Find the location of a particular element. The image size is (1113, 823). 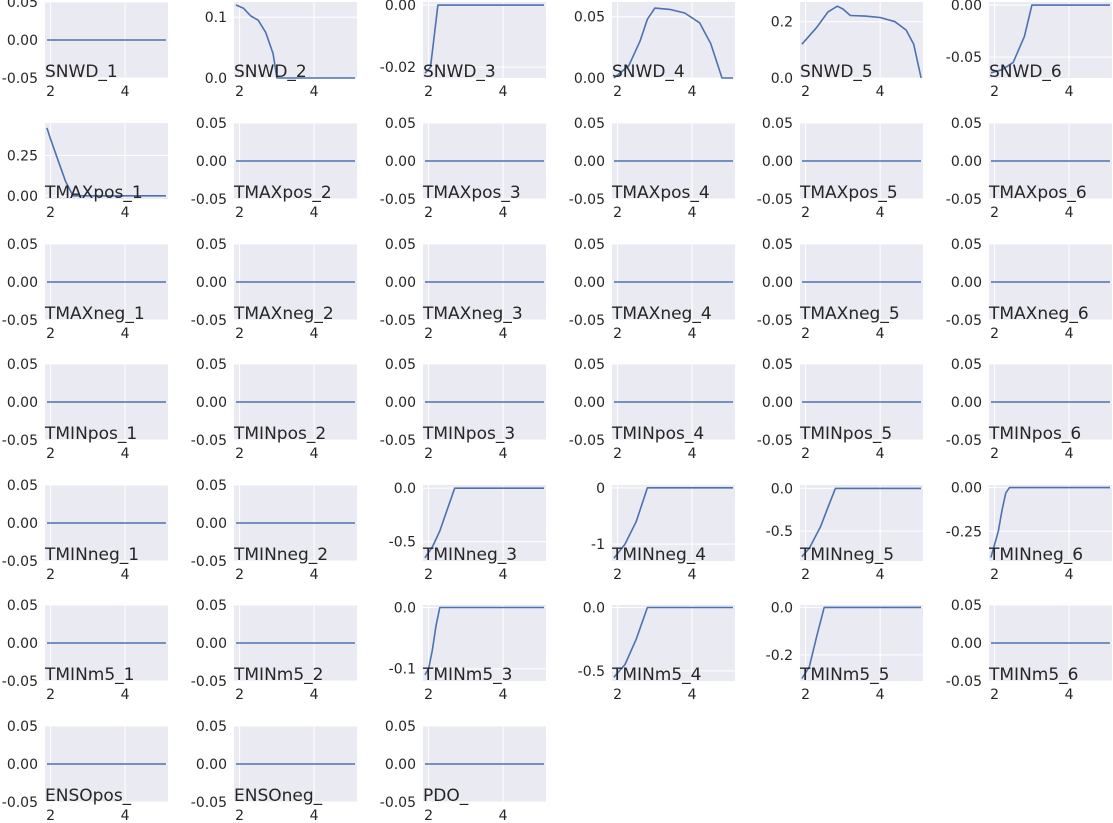

subplot-TMAXneg_2: 0.05 0.00 -0.05 2 4 TMAXneg_2 is located at coordinates (274, 289).